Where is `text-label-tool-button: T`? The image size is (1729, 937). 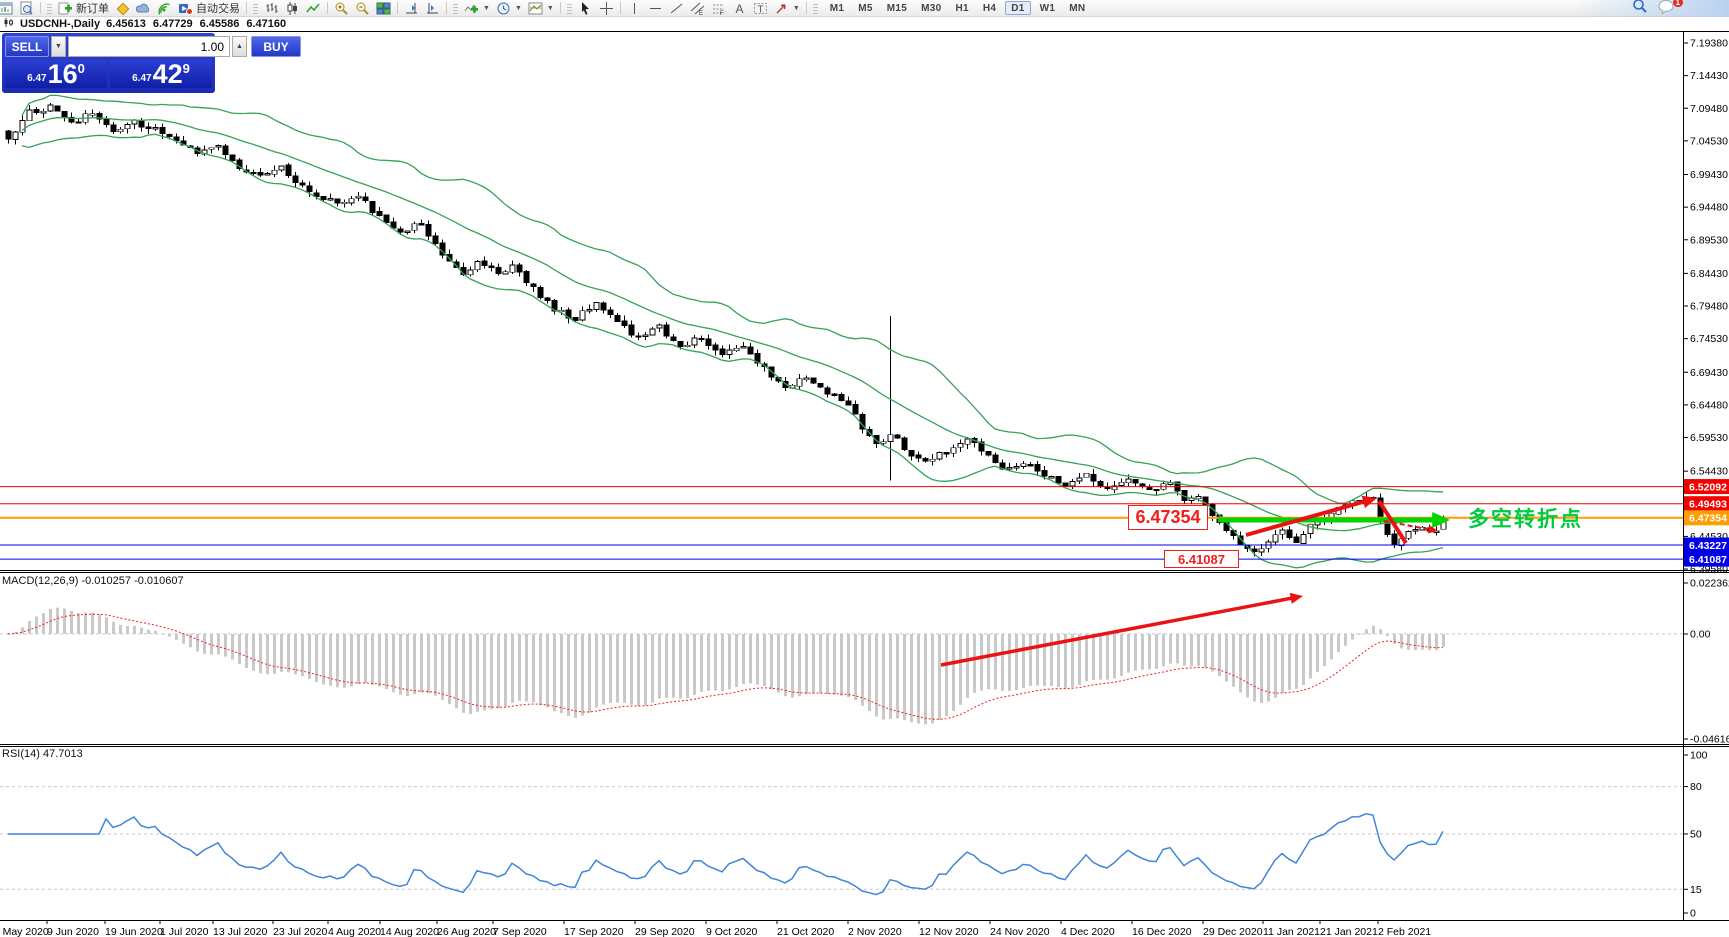
text-label-tool-button: T is located at coordinates (760, 8).